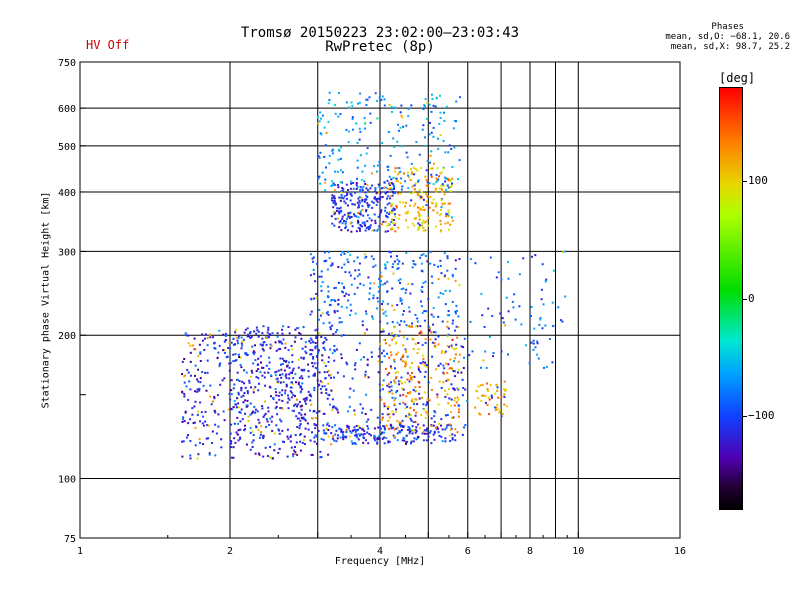 The width and height of the screenshot is (800, 600). Describe the element at coordinates (80, 551) in the screenshot. I see `x-tick-label: 1` at that location.